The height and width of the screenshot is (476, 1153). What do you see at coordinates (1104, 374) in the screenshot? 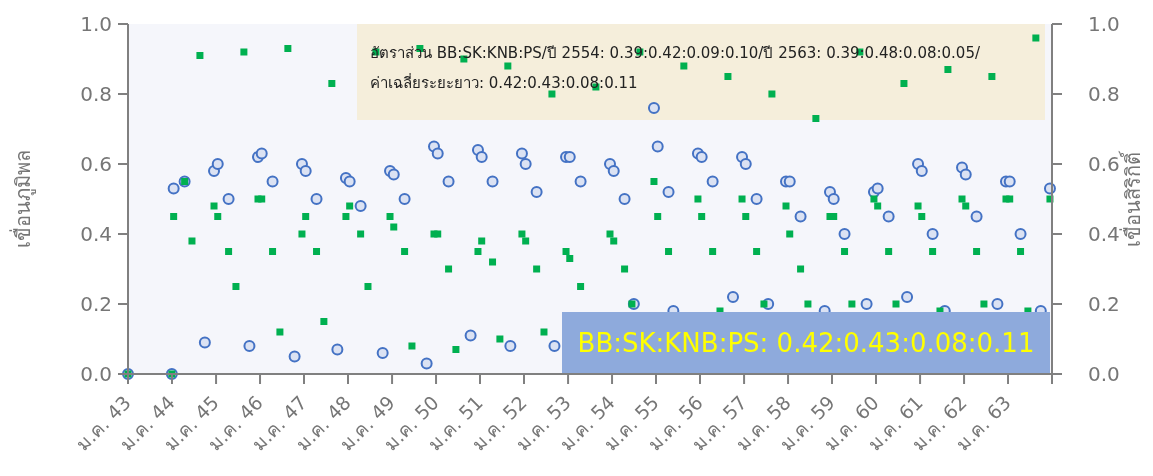
I see `y2-tick-label: 0.0` at bounding box center [1104, 374].